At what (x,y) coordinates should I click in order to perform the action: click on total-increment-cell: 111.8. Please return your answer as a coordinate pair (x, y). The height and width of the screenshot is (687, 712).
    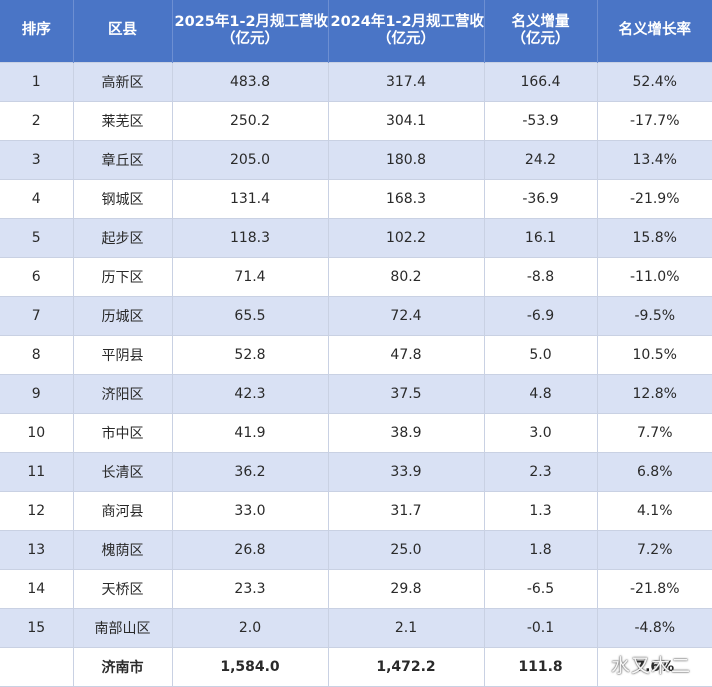
    Looking at the image, I should click on (540, 666).